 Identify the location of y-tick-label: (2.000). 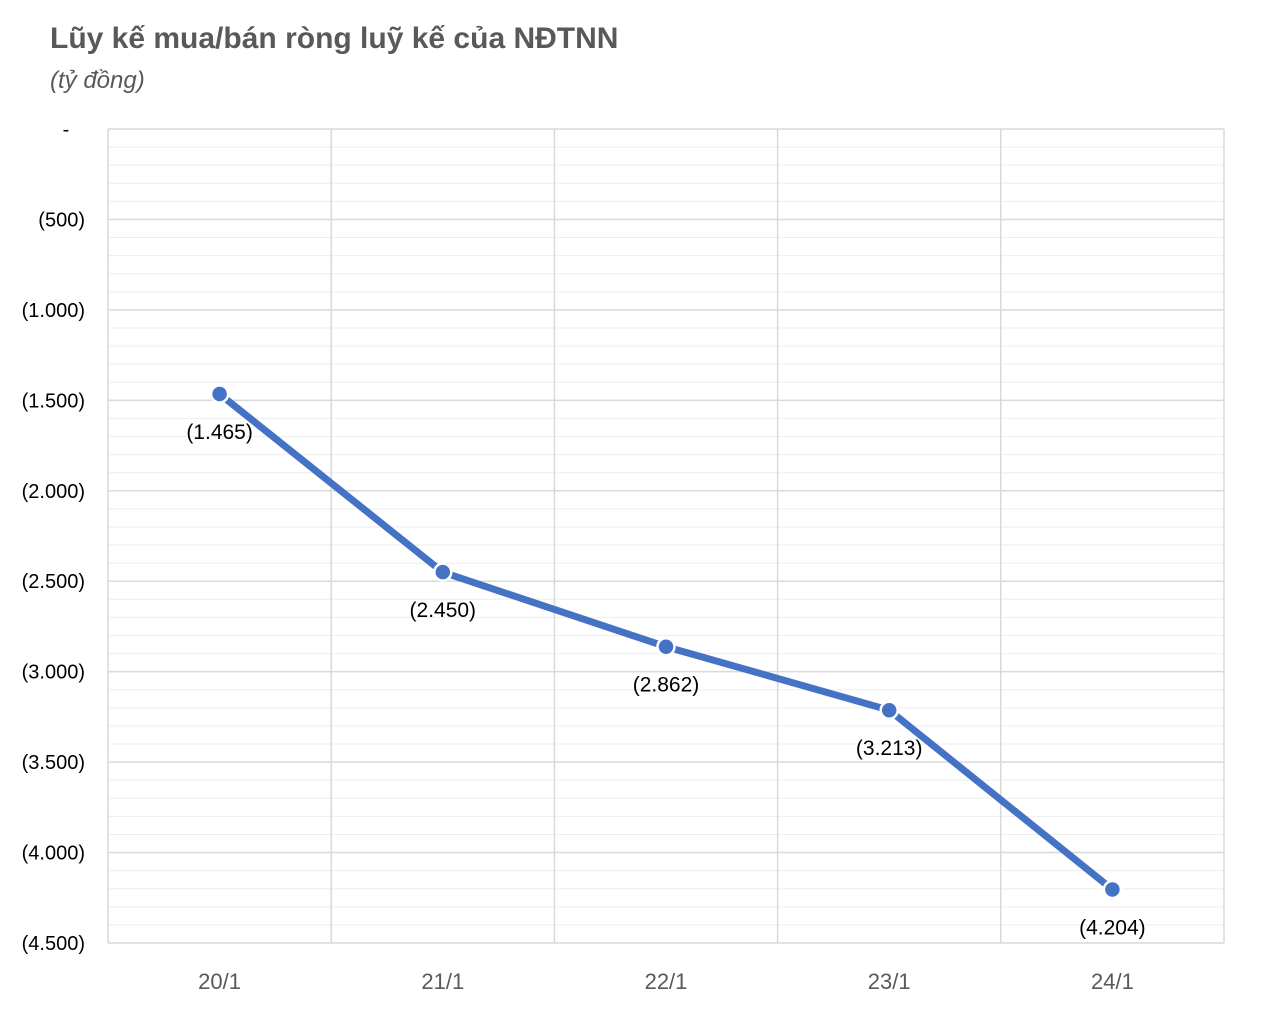
(53, 492).